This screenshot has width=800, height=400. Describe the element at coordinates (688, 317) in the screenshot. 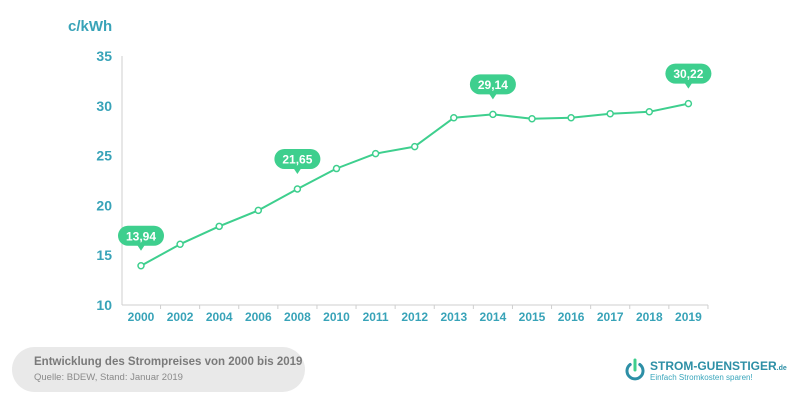

I see `x-tick-label: 2019` at that location.